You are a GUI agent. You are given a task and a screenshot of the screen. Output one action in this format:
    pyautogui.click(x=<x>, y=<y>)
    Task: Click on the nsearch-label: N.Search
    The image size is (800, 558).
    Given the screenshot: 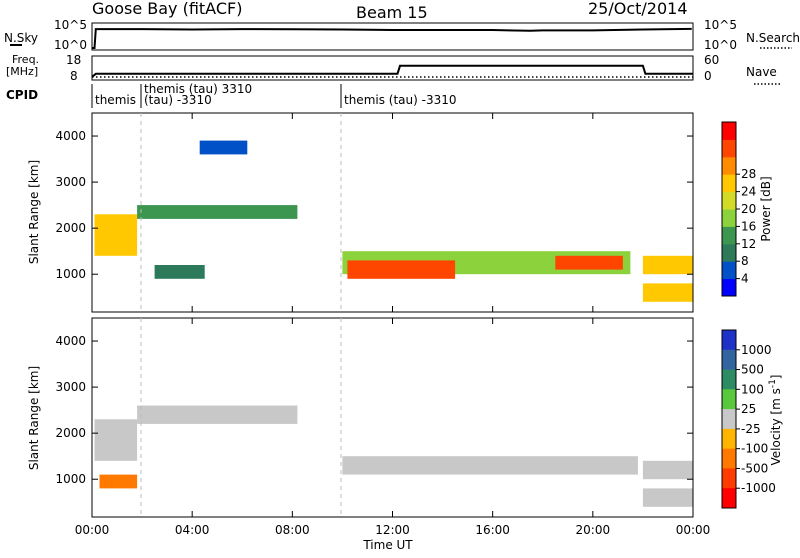 What is the action you would take?
    pyautogui.click(x=773, y=38)
    